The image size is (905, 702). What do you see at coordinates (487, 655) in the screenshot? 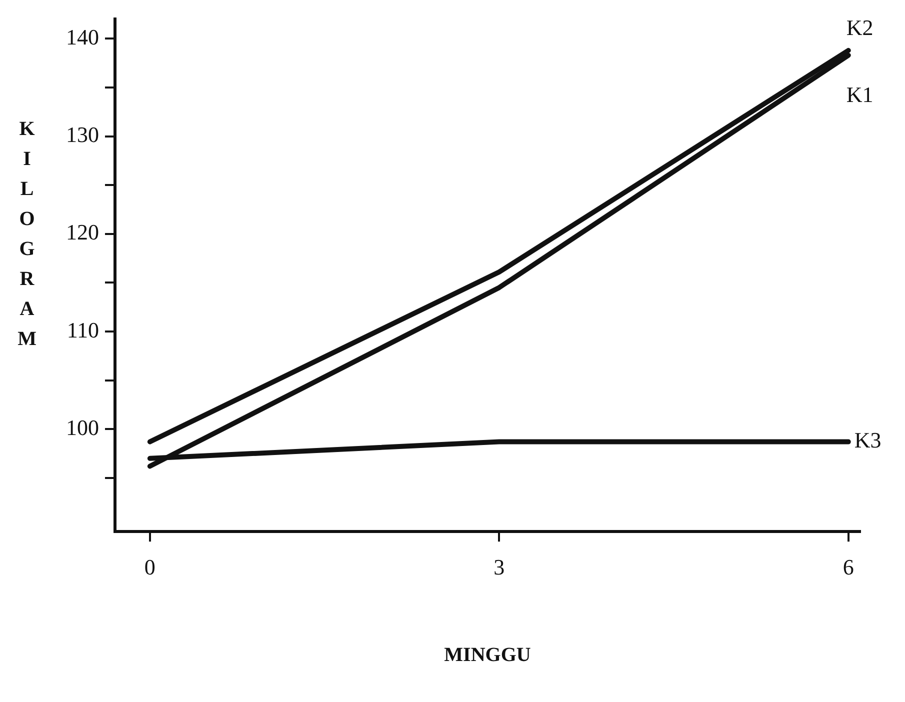
I see `x-axis-title: MINGGU` at bounding box center [487, 655].